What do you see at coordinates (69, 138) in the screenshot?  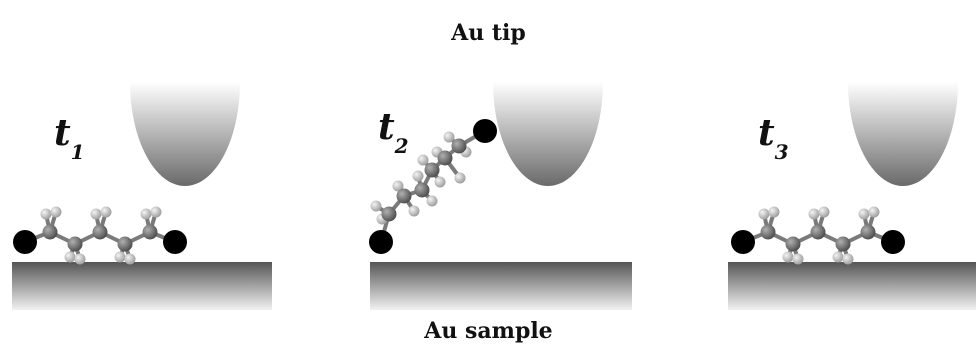 I see `panel-label-t1: t1` at bounding box center [69, 138].